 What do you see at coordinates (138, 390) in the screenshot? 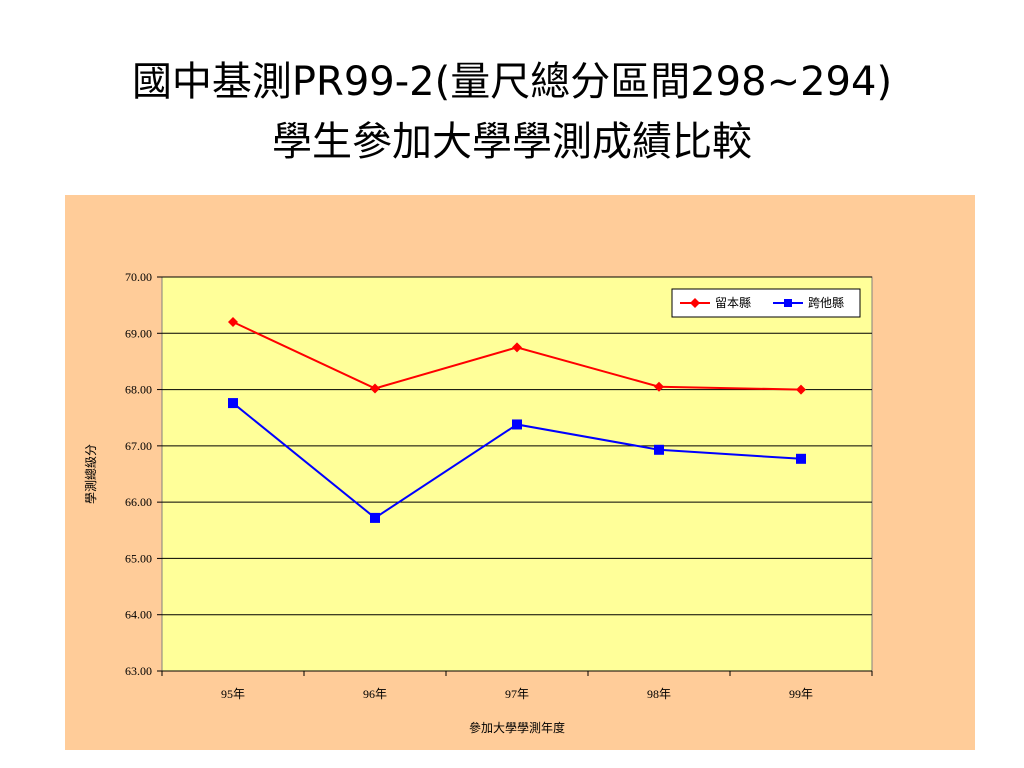
I see `y-tick-label: 68.00` at bounding box center [138, 390].